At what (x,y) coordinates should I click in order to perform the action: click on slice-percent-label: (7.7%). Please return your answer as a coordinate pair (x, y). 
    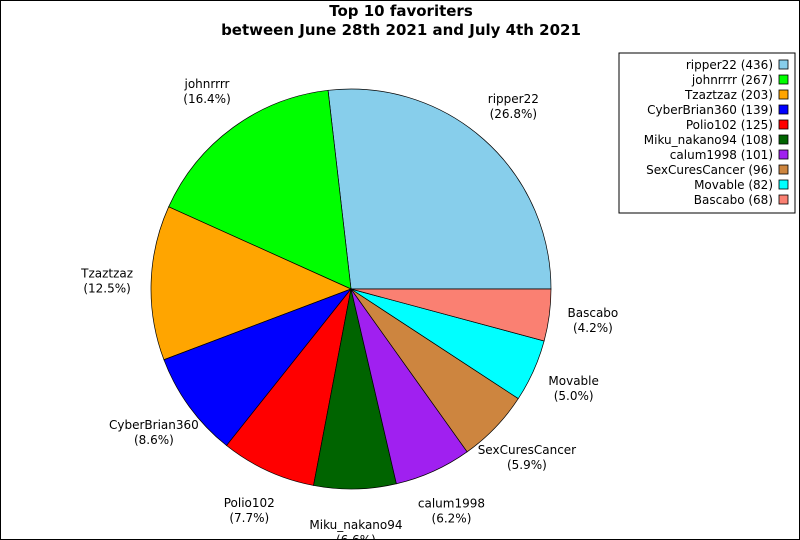
    Looking at the image, I should click on (249, 518).